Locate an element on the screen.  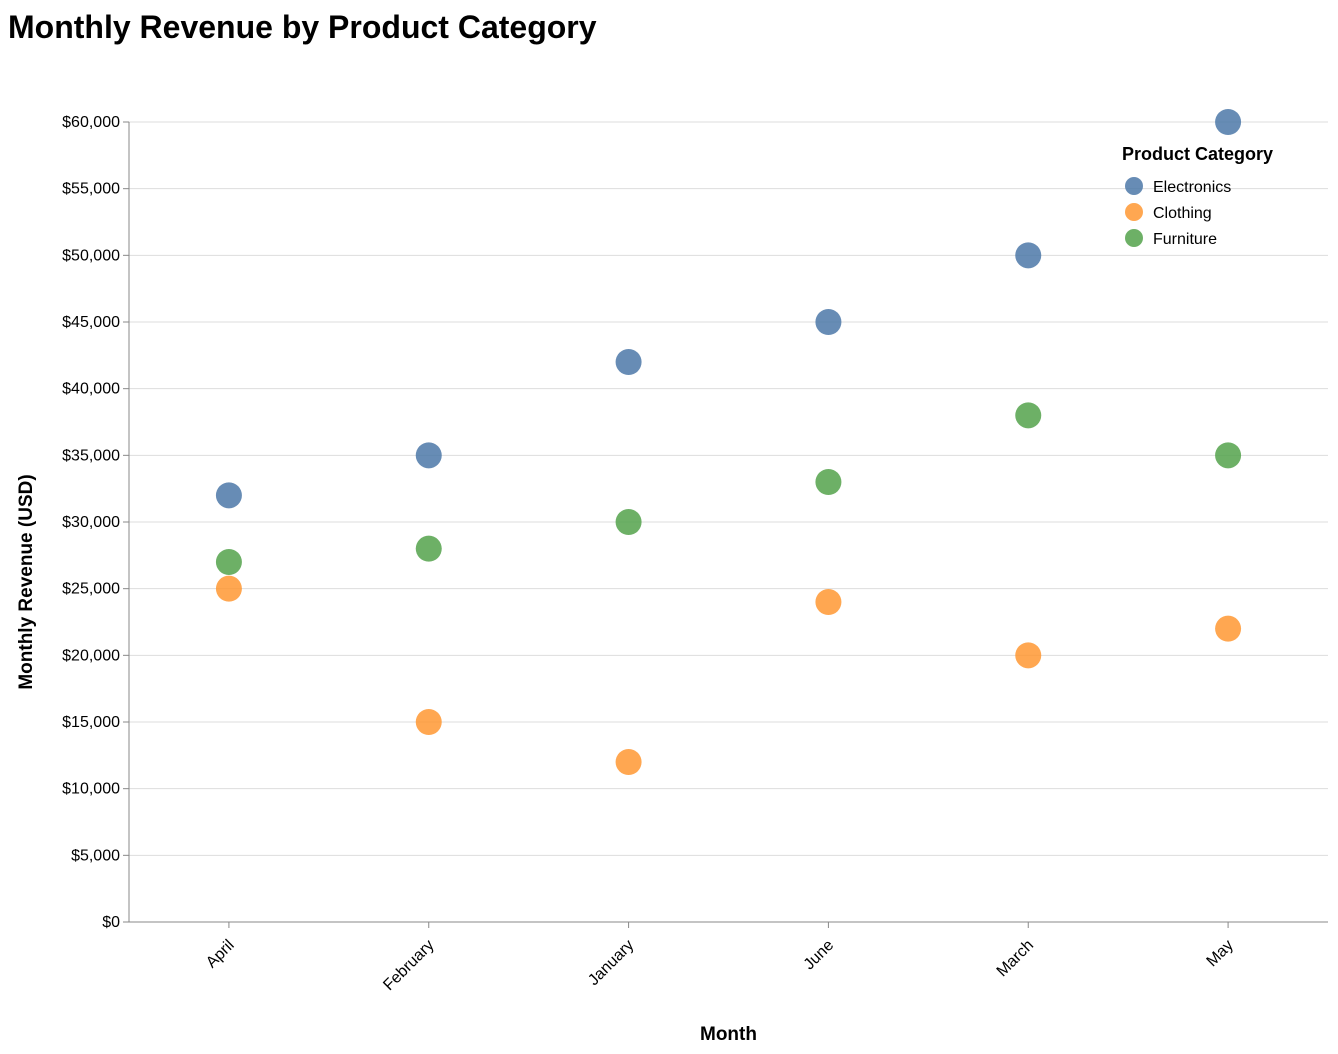
y-tick-label: $30,000 is located at coordinates (91, 522).